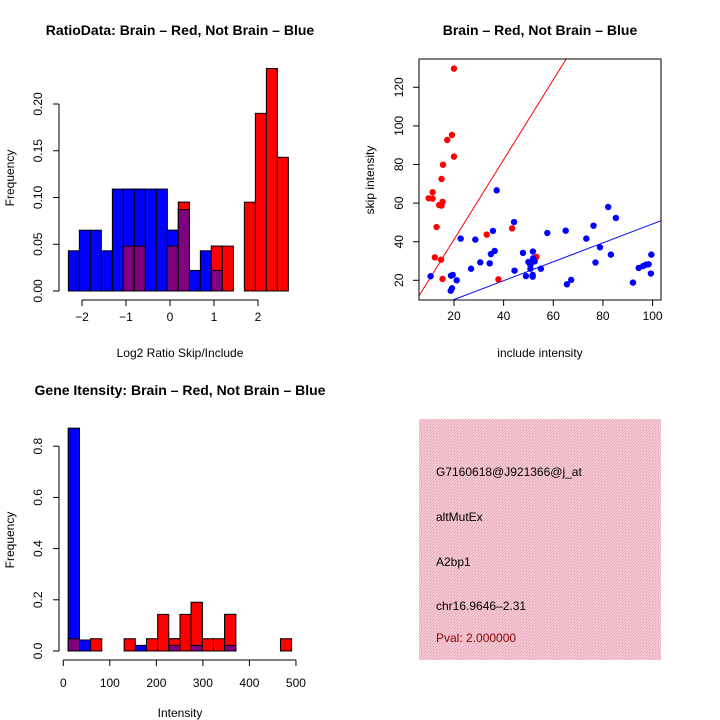  What do you see at coordinates (170, 317) in the screenshot?
I see `ratio-x-tick-label: 0` at bounding box center [170, 317].